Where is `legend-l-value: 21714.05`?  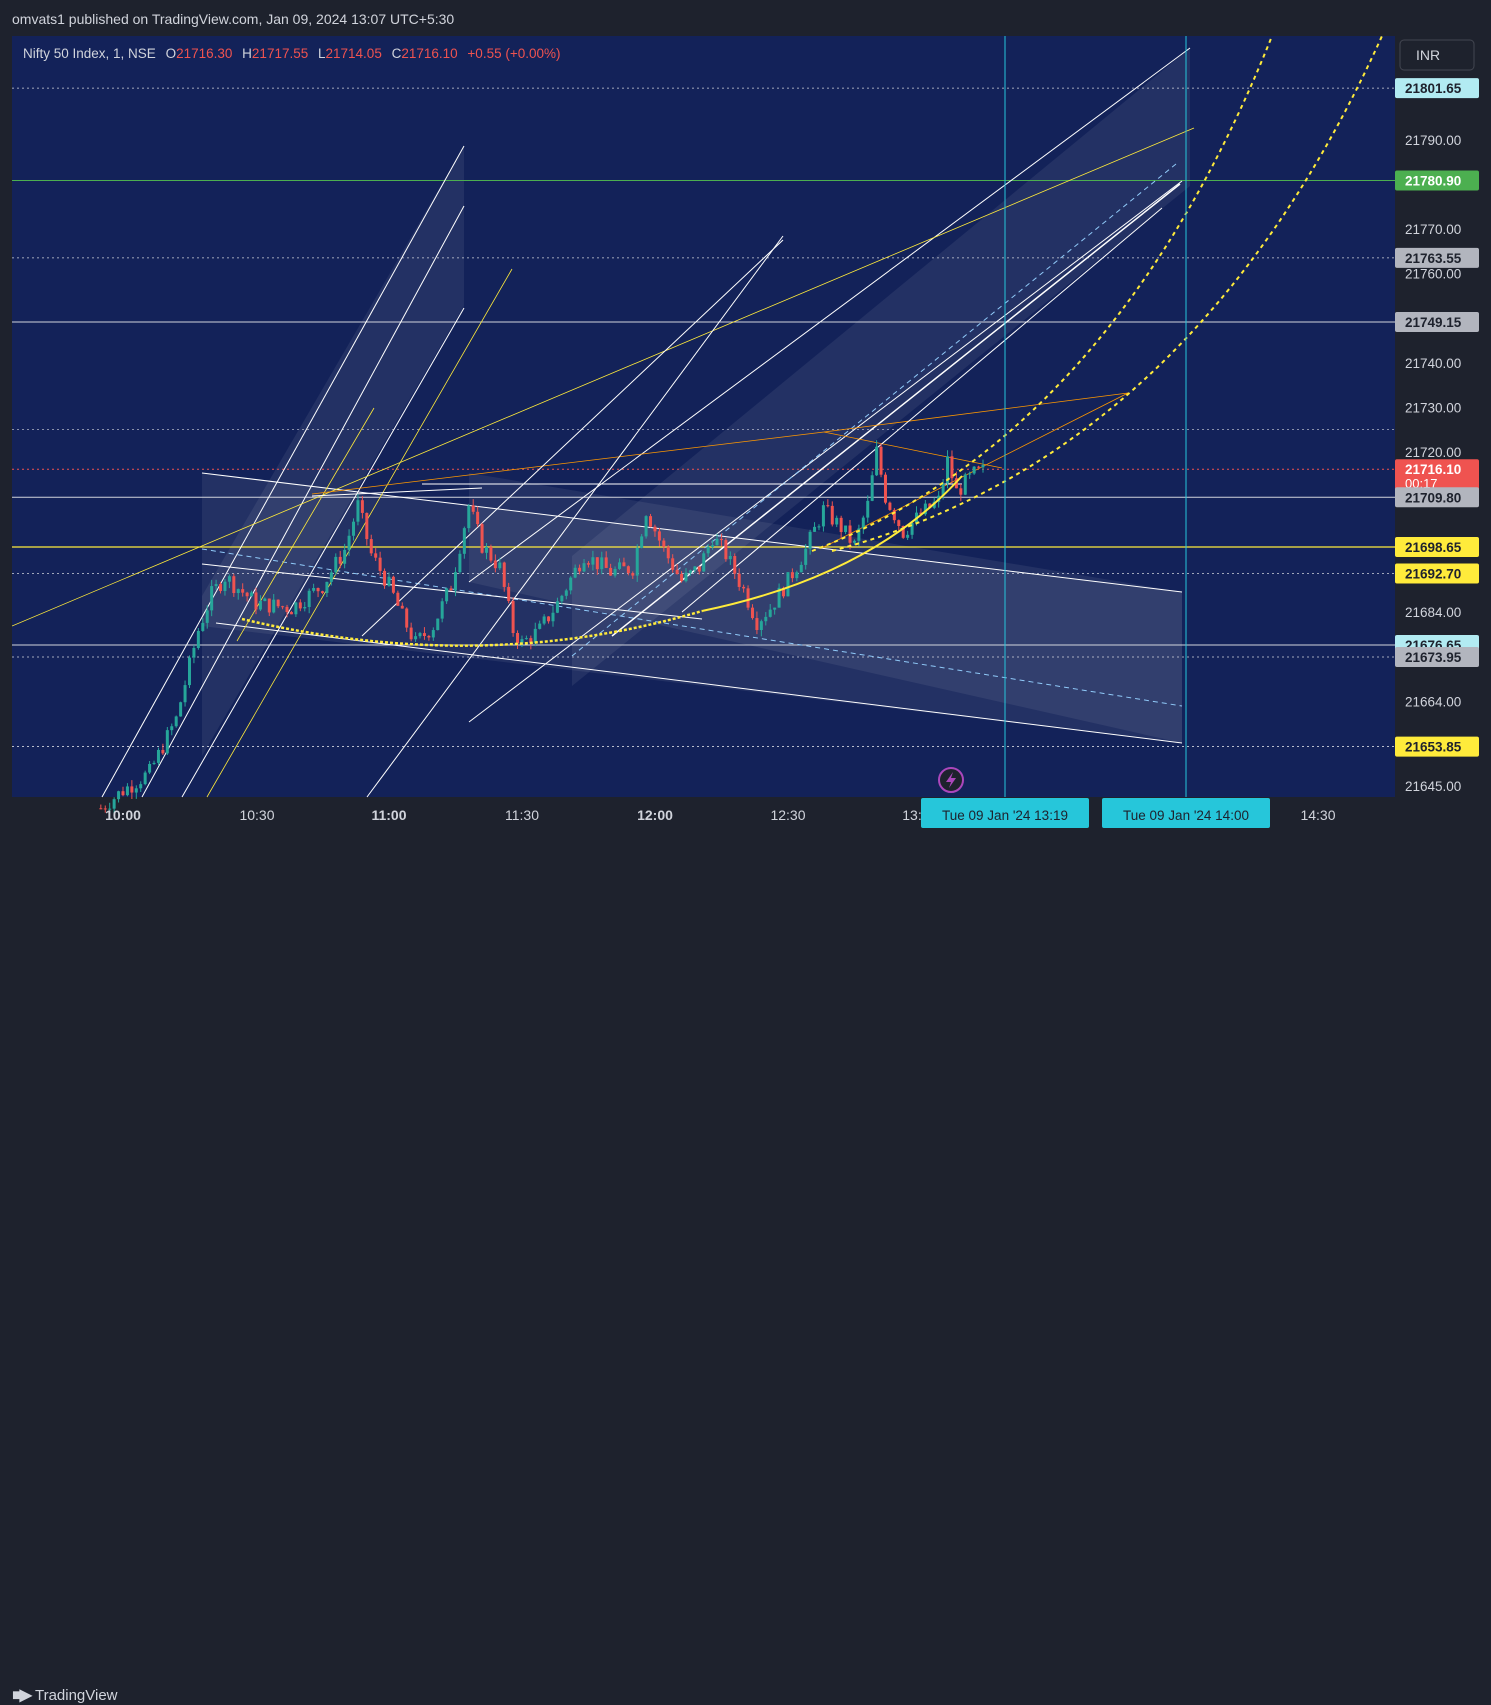
legend-l-value: 21714.05 is located at coordinates (354, 53).